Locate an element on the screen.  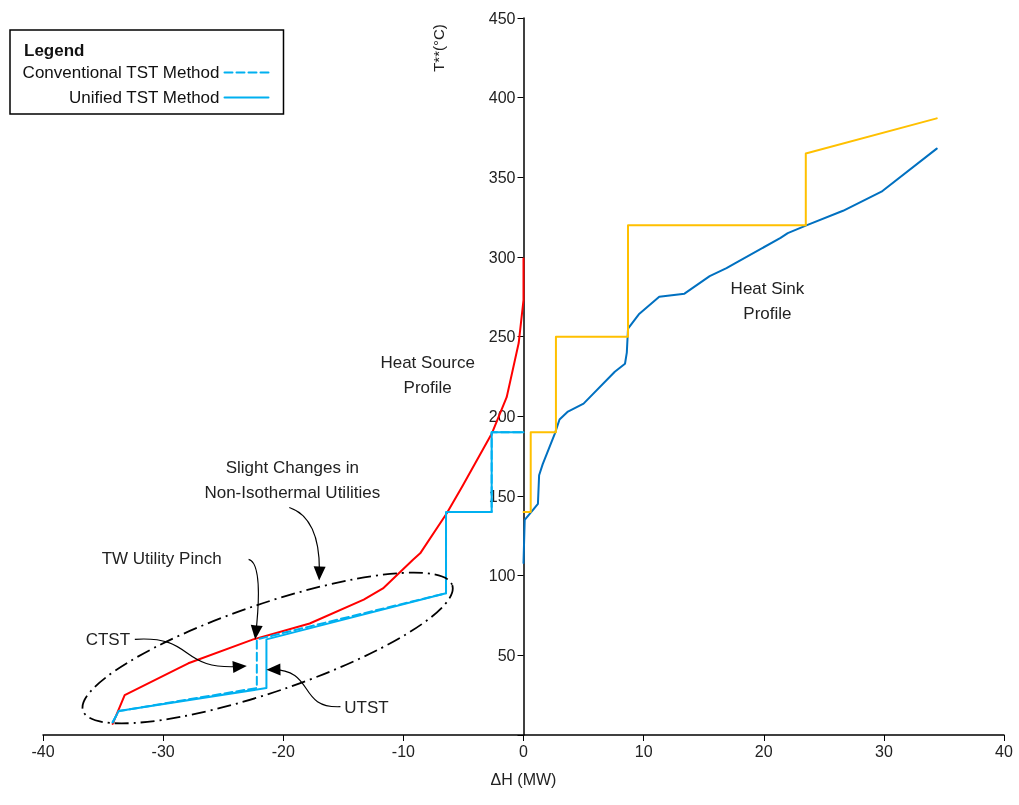
annotation: Heat Source Profile is located at coordinates (427, 375).